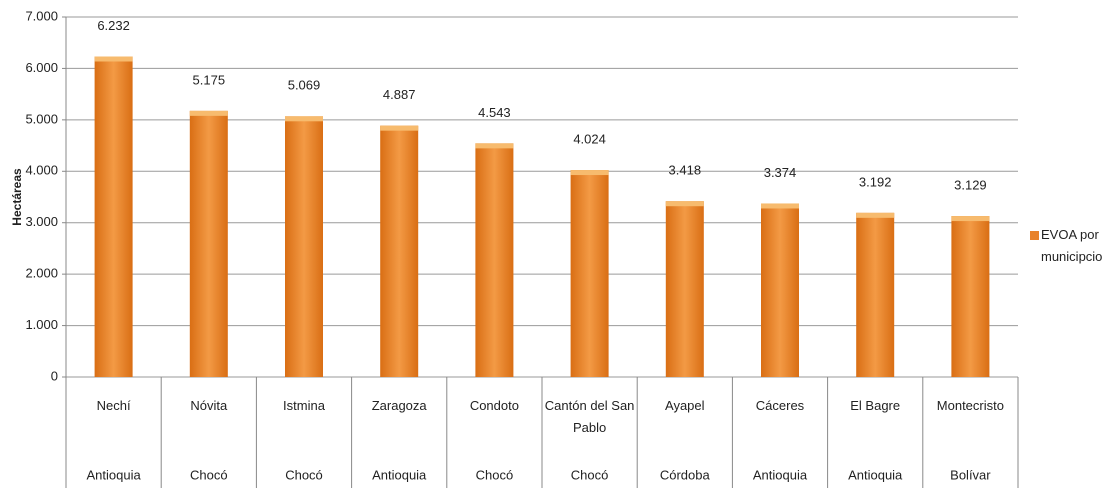 This screenshot has width=1105, height=488. What do you see at coordinates (113, 25) in the screenshot?
I see `data-label: 6.232` at bounding box center [113, 25].